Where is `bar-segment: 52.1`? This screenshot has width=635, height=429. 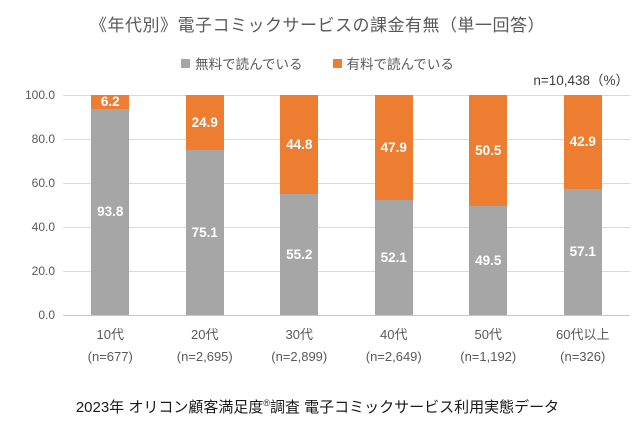
bar-segment: 52.1 is located at coordinates (393, 257).